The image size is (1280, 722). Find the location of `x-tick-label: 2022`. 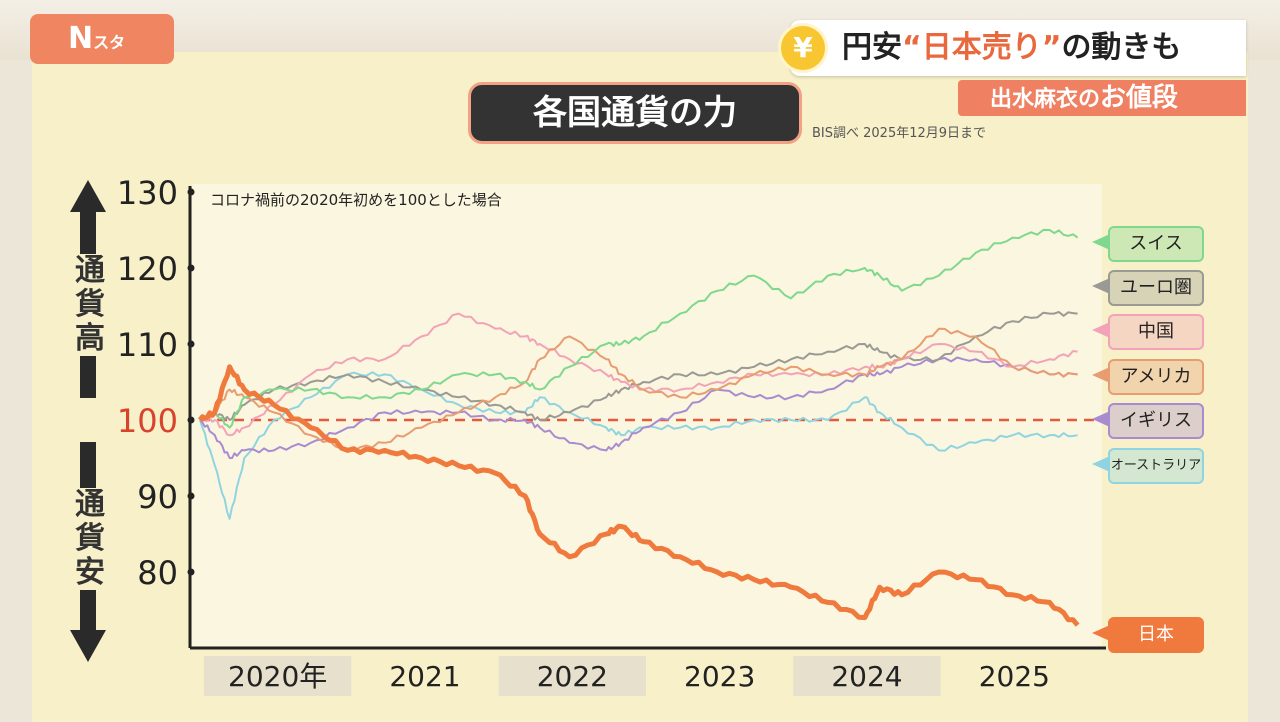

x-tick-label: 2022 is located at coordinates (572, 676).